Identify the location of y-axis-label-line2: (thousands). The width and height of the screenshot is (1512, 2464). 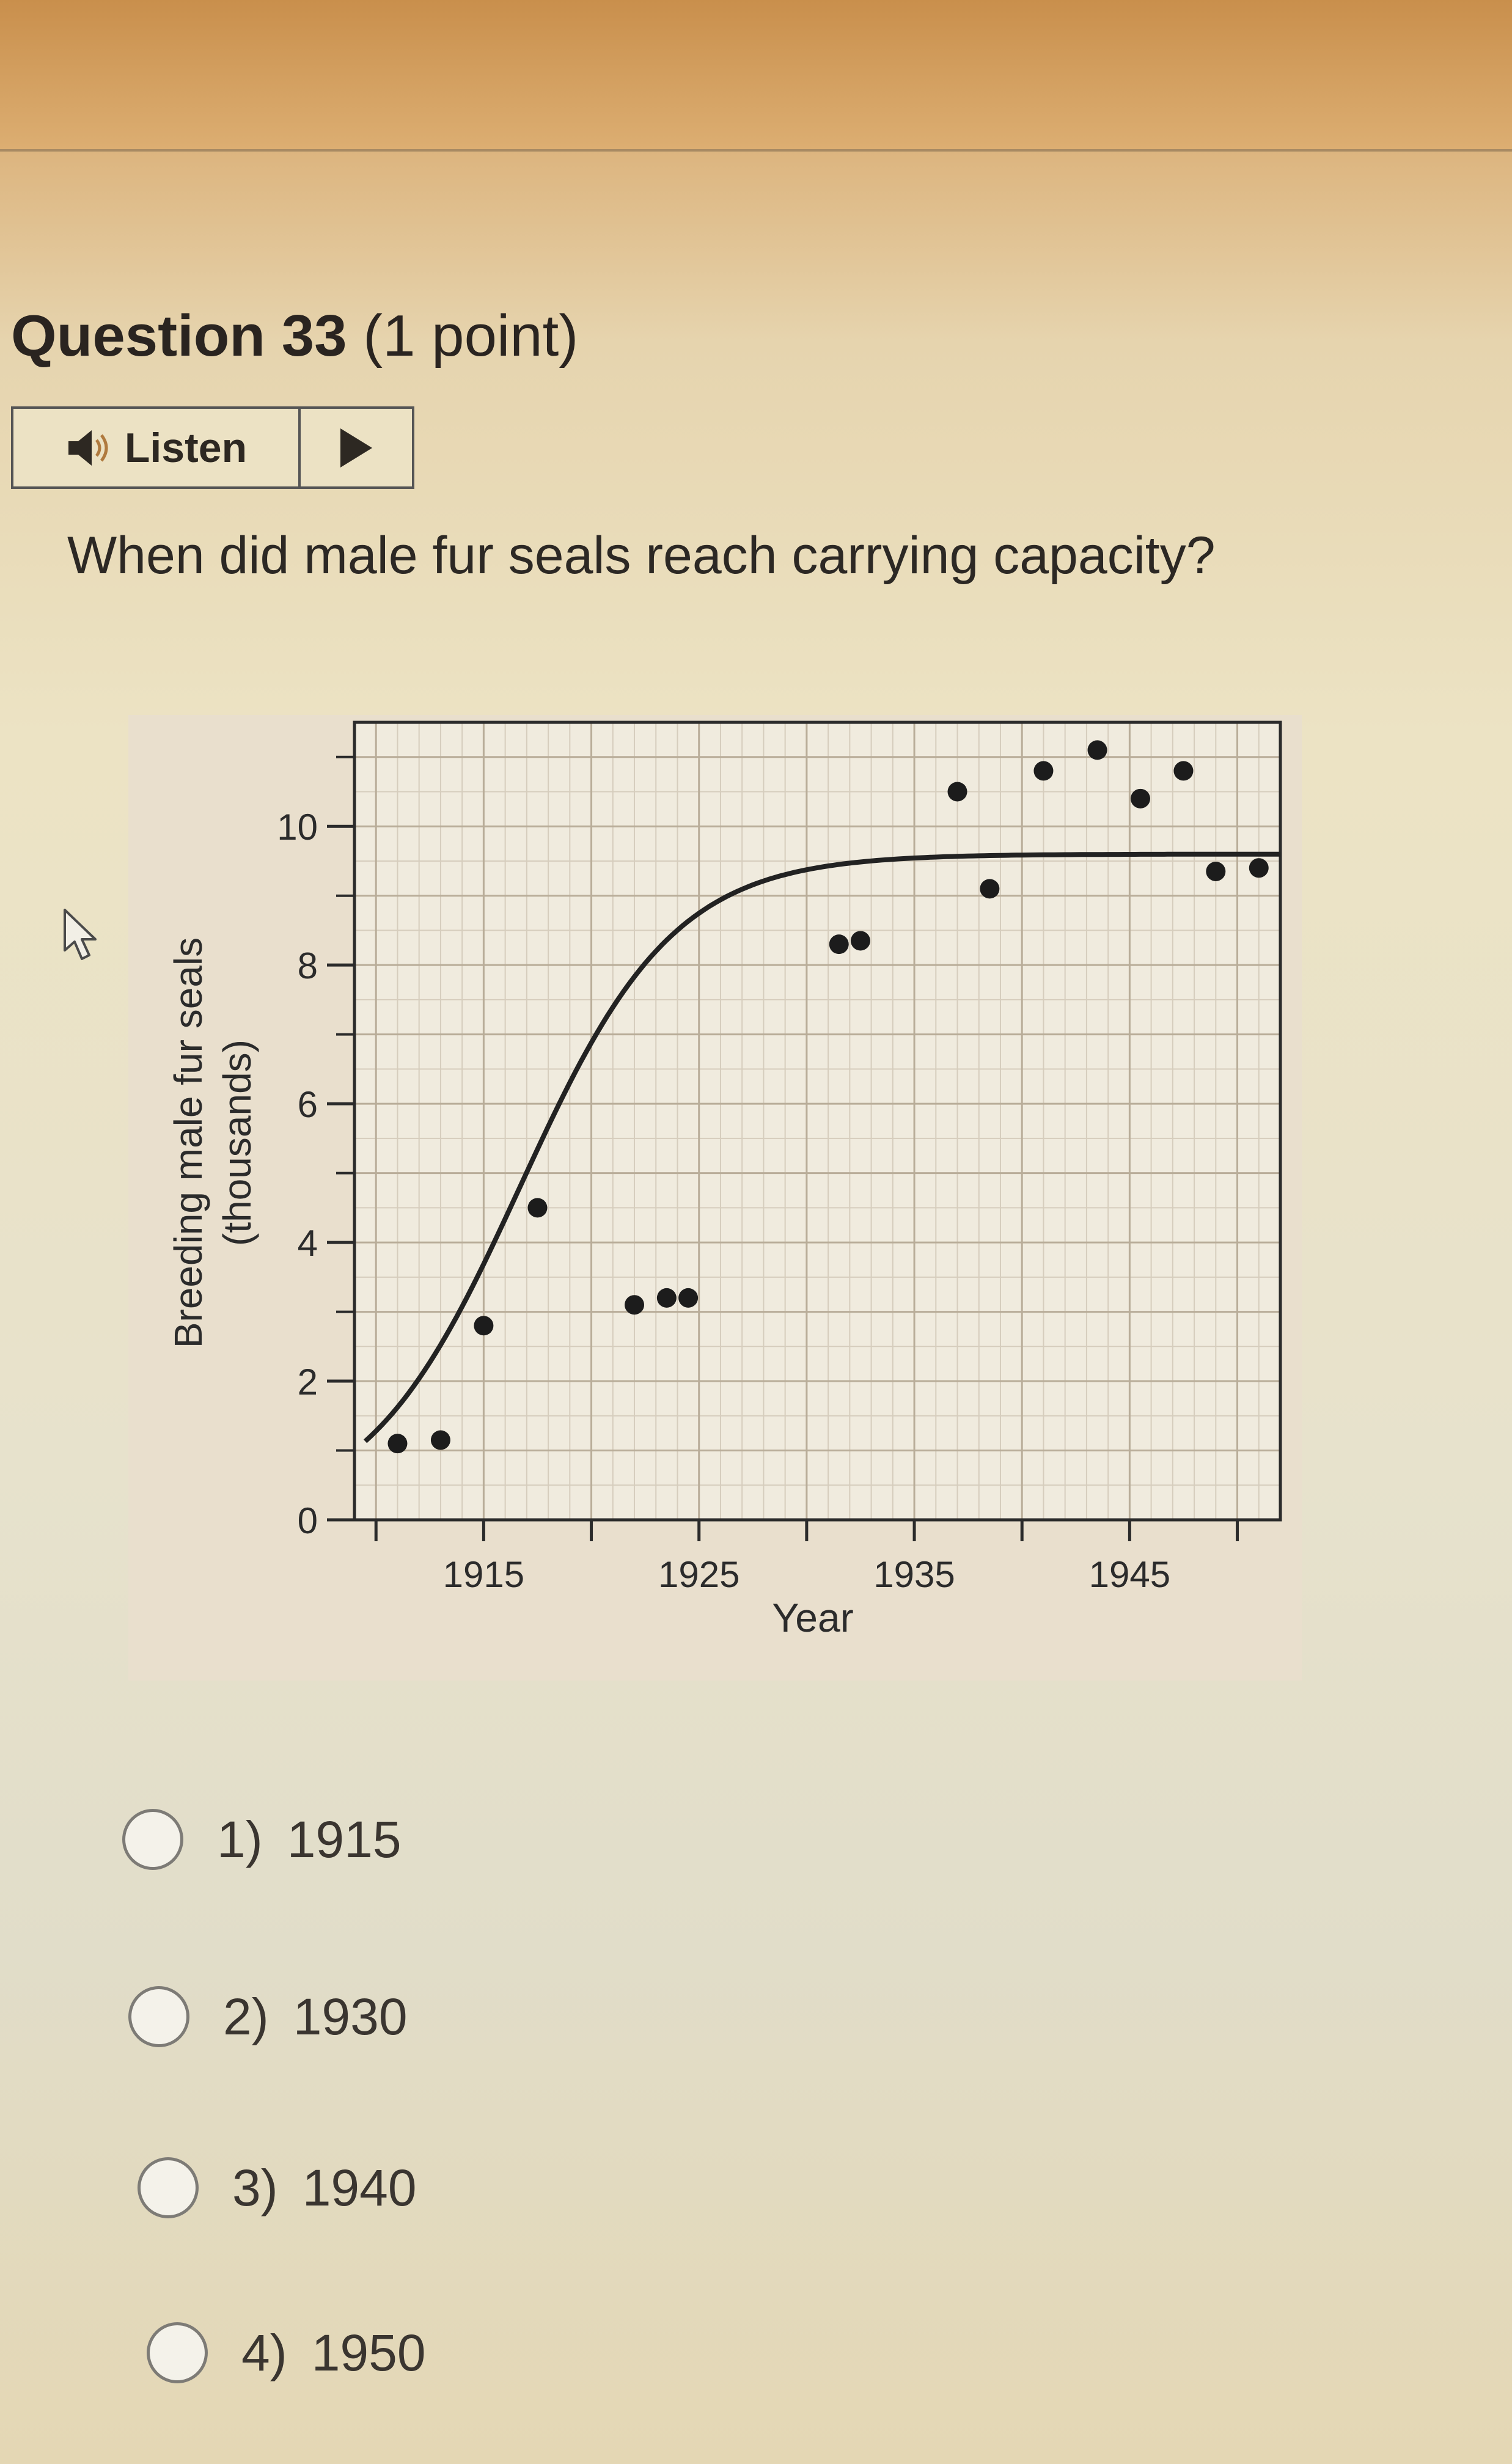
(237, 1143).